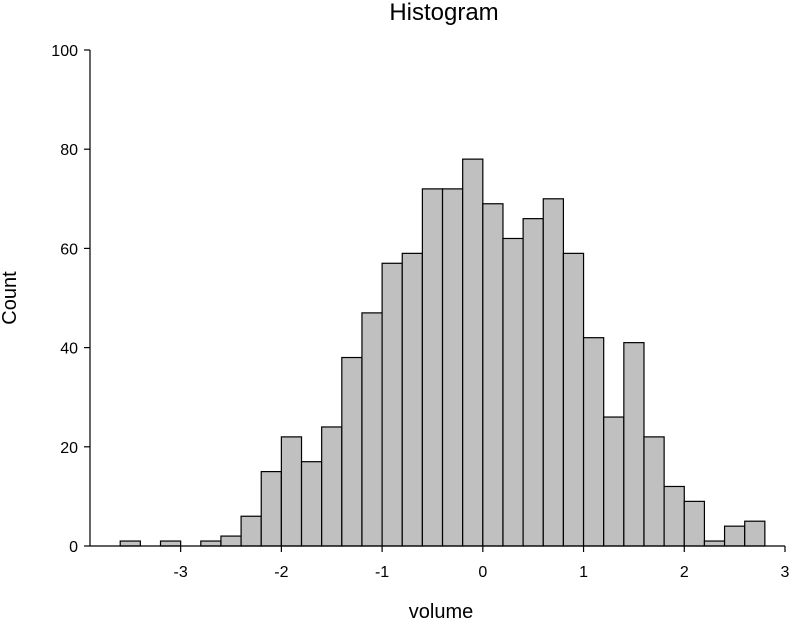 This screenshot has height=623, width=800. I want to click on y-axis-label: Count, so click(10, 298).